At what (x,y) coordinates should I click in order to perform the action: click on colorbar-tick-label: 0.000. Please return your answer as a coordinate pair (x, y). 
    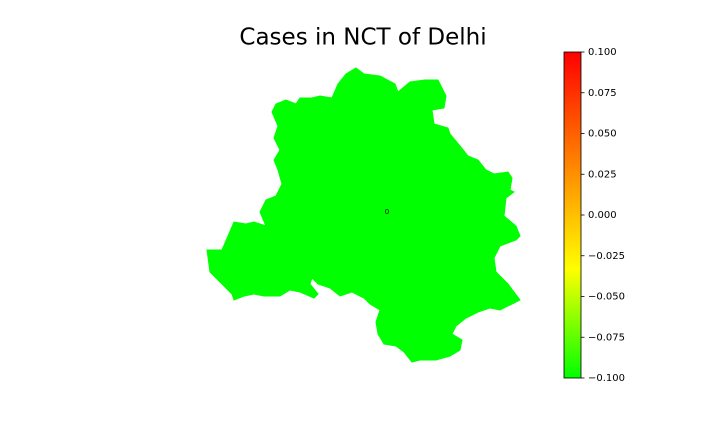
    Looking at the image, I should click on (602, 215).